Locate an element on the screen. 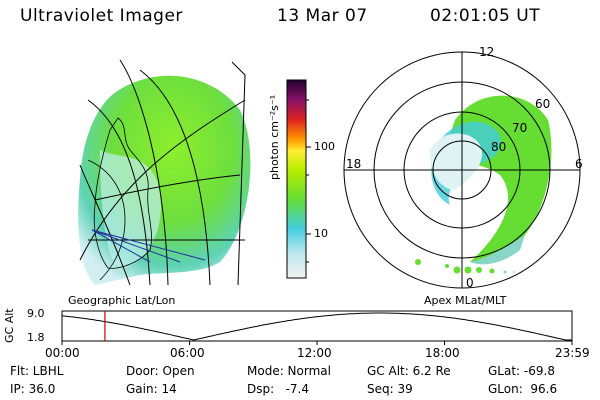 This screenshot has width=600, height=400. aurora-spots is located at coordinates (465, 266).